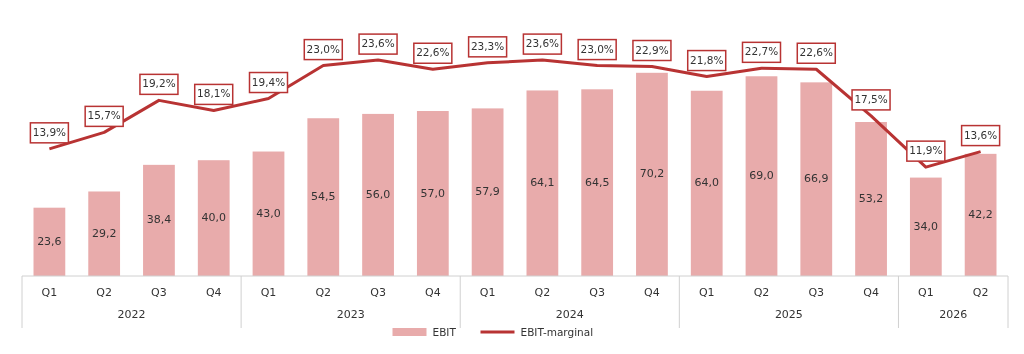 This screenshot has width=1024, height=354. I want to click on data-label: 56,0, so click(378, 194).